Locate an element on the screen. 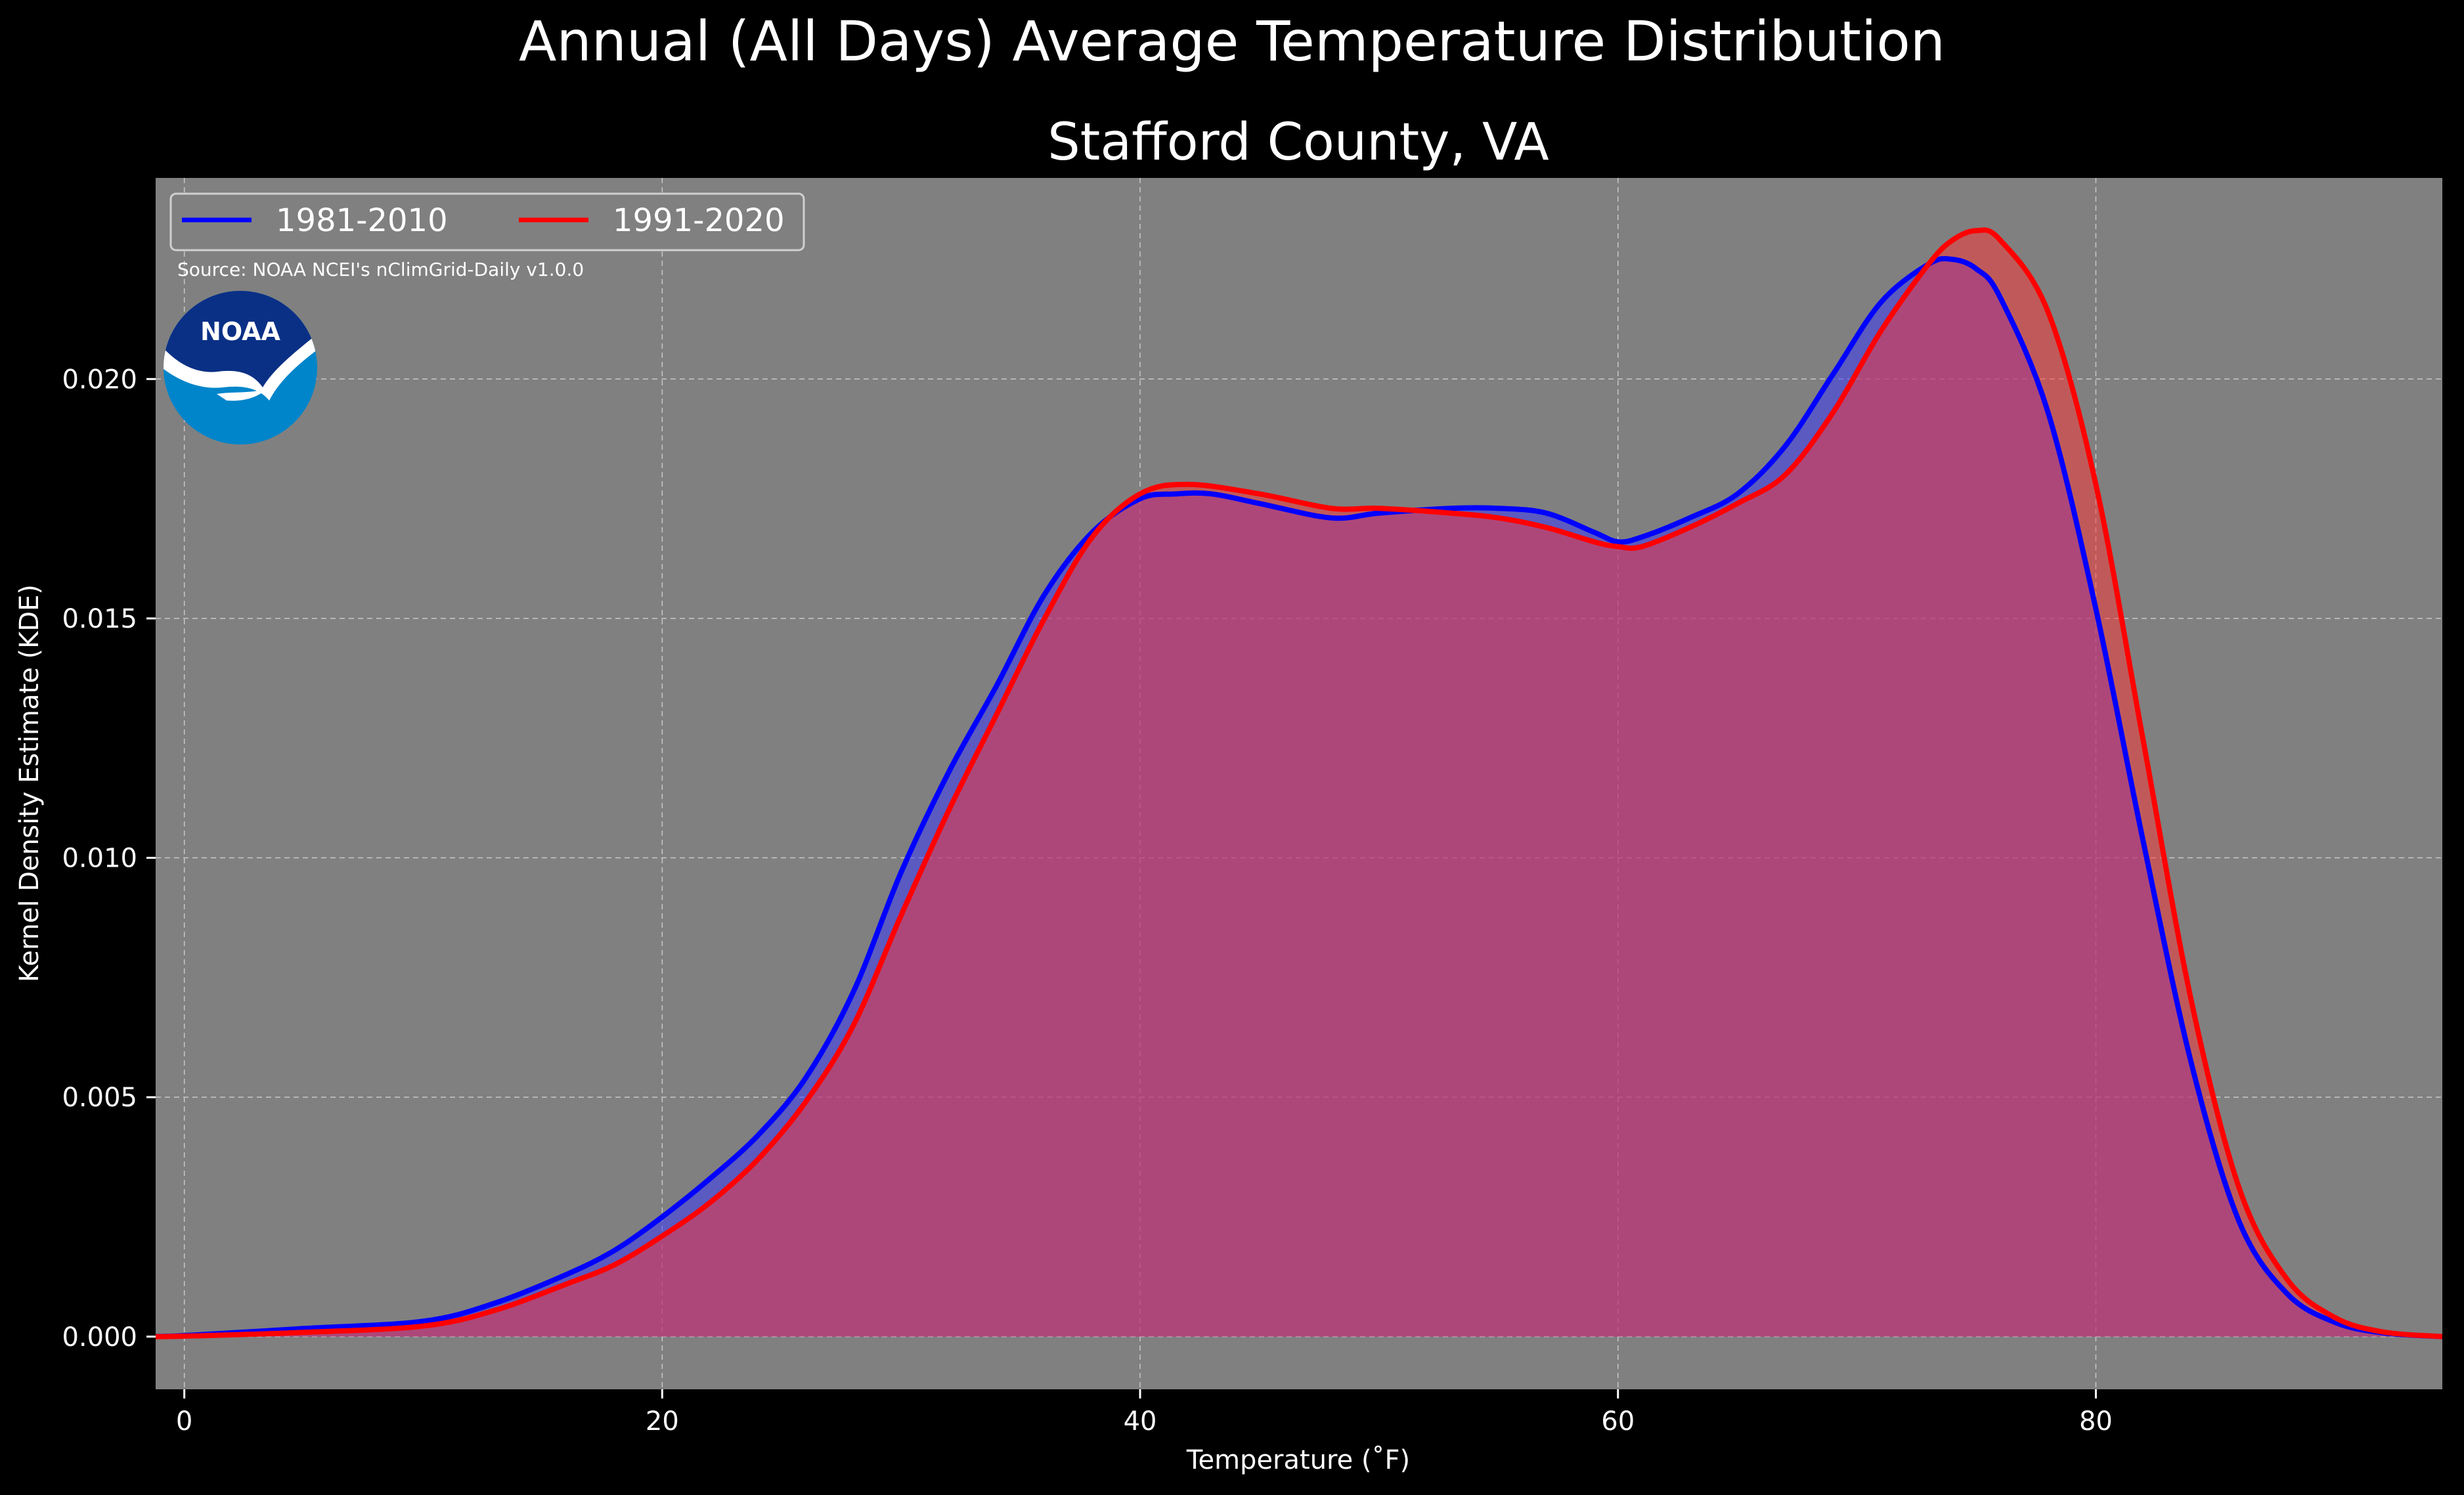  y-tick-label: 0.015 is located at coordinates (99, 619).